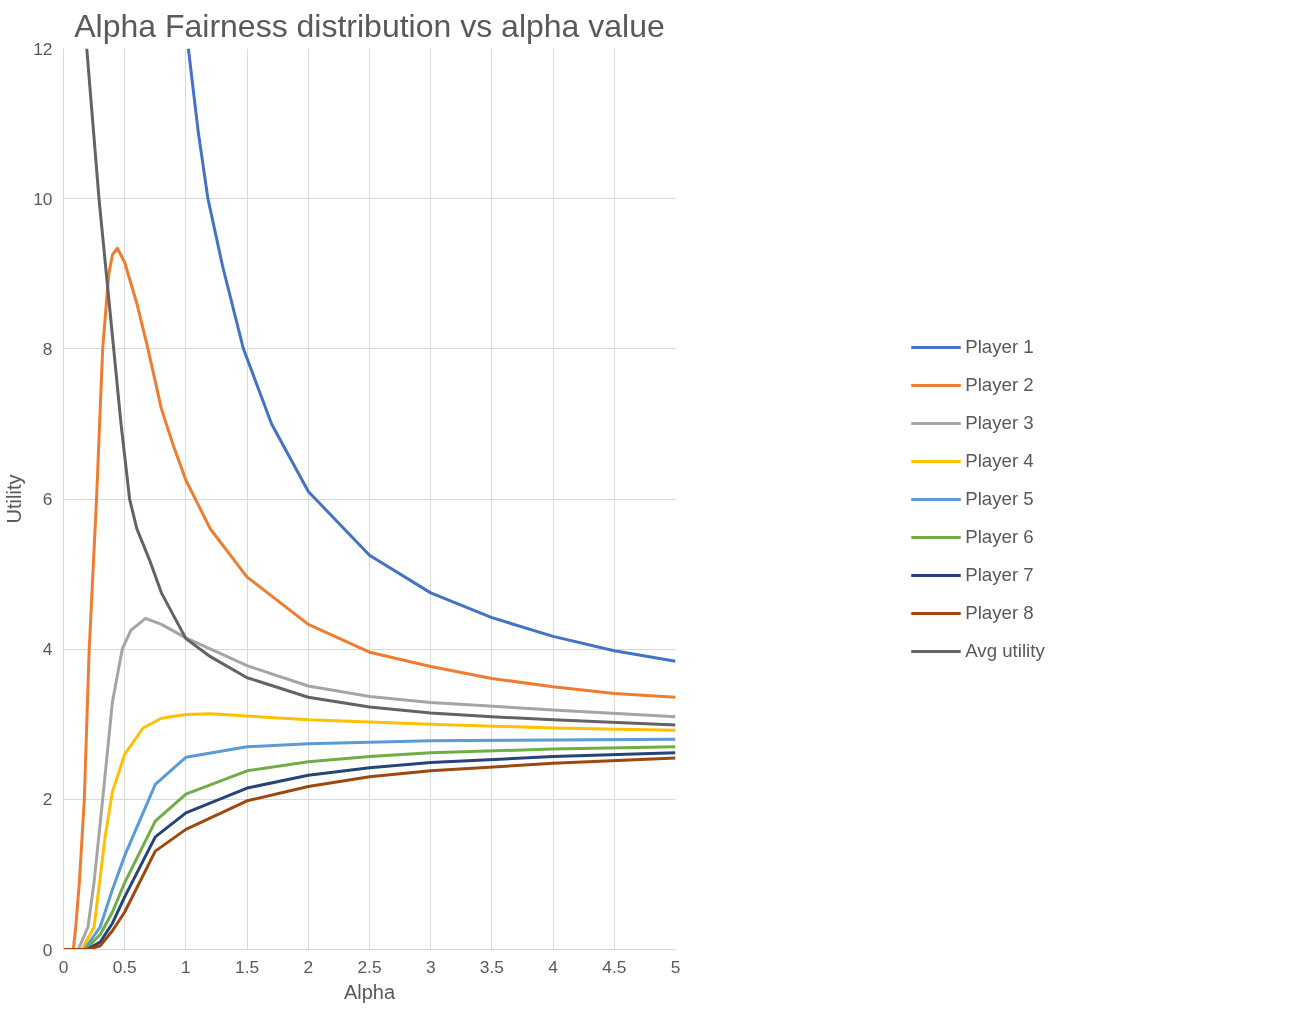  I want to click on y-tick-label: 2, so click(47, 799).